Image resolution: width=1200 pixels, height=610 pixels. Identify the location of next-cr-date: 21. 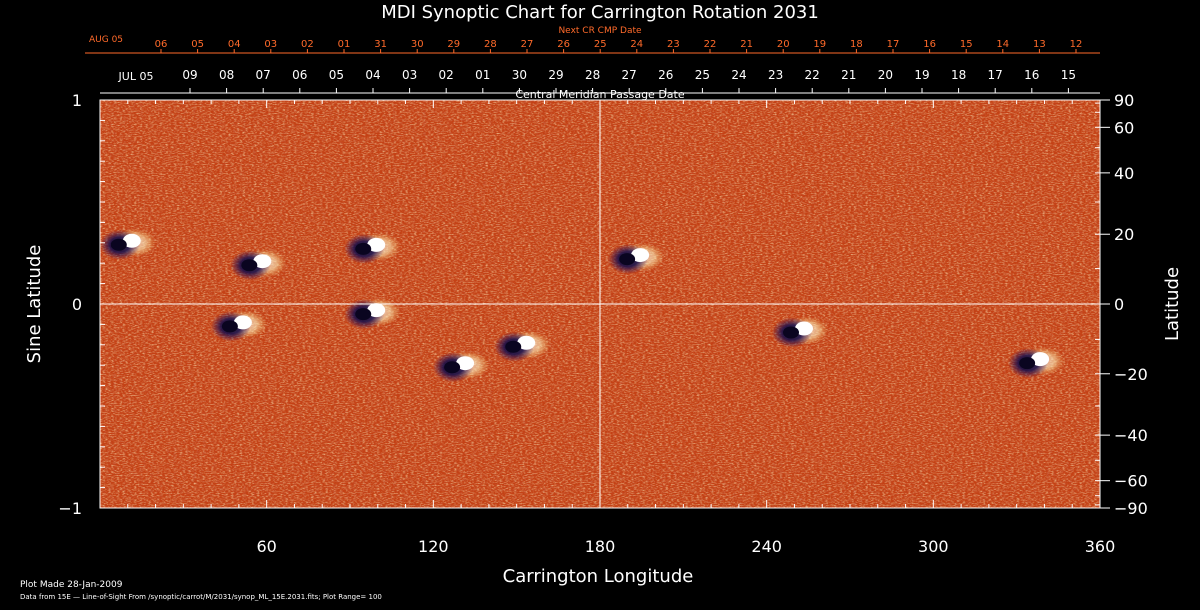
(746, 44).